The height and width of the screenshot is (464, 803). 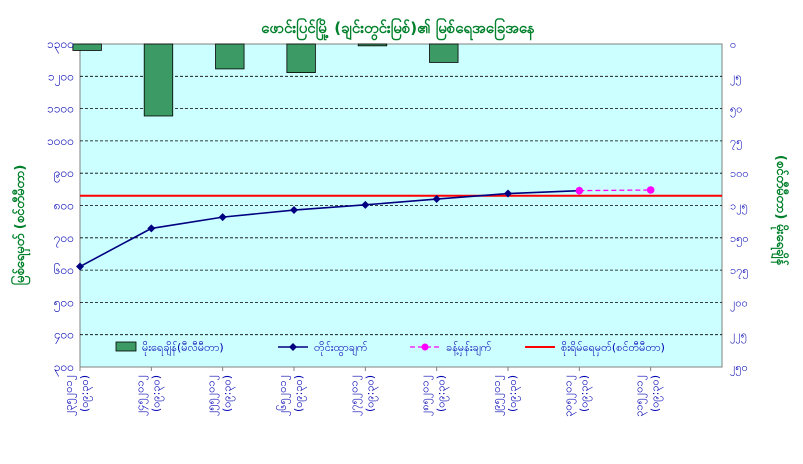 I want to click on y-left-tick-label: ၅၀၀, so click(x=64, y=303).